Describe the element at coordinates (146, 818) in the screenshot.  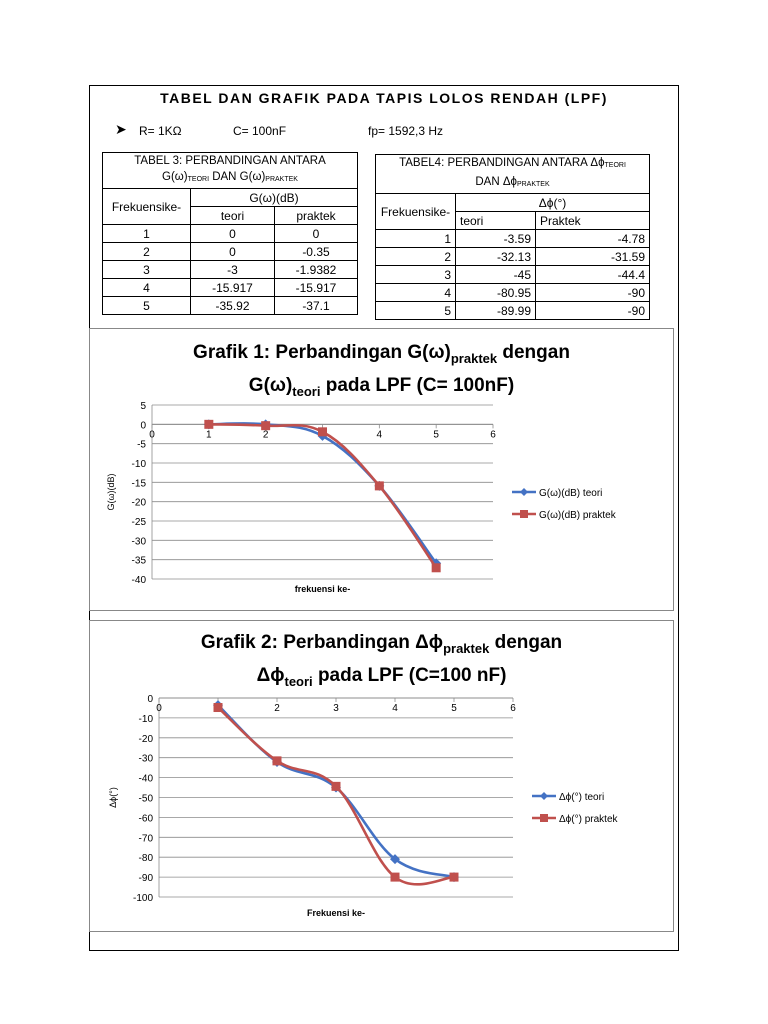
I see `y-tick-label: -60` at that location.